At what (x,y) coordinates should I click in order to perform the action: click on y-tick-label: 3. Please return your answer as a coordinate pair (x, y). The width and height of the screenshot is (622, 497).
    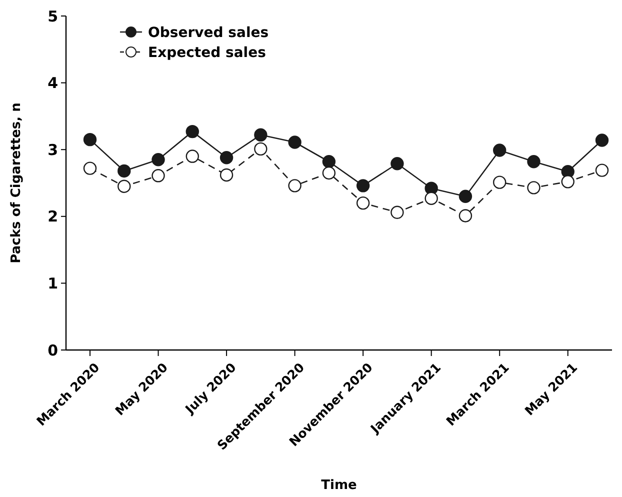
    Looking at the image, I should click on (53, 149).